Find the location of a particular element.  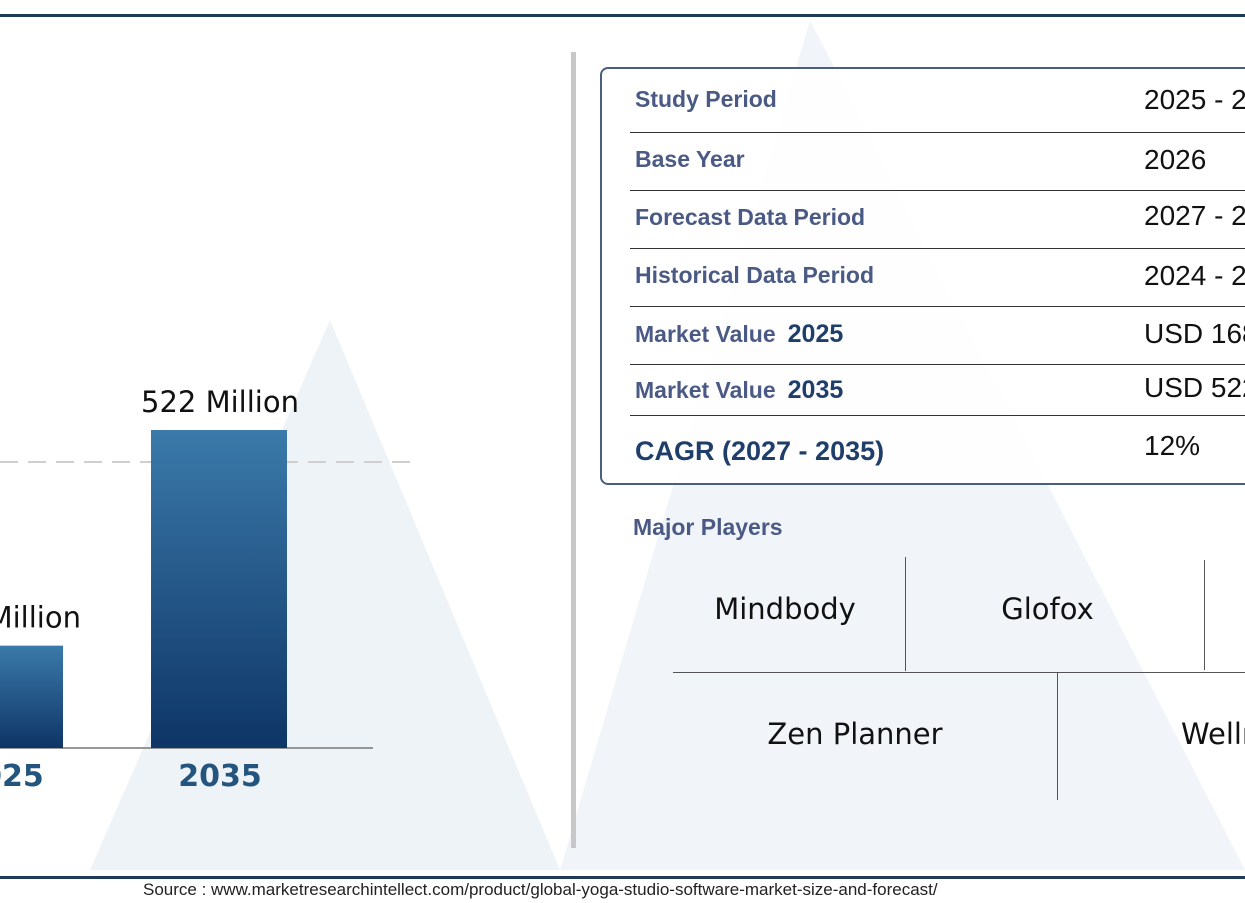

player-zen-planner: Zen Planner is located at coordinates (855, 734).